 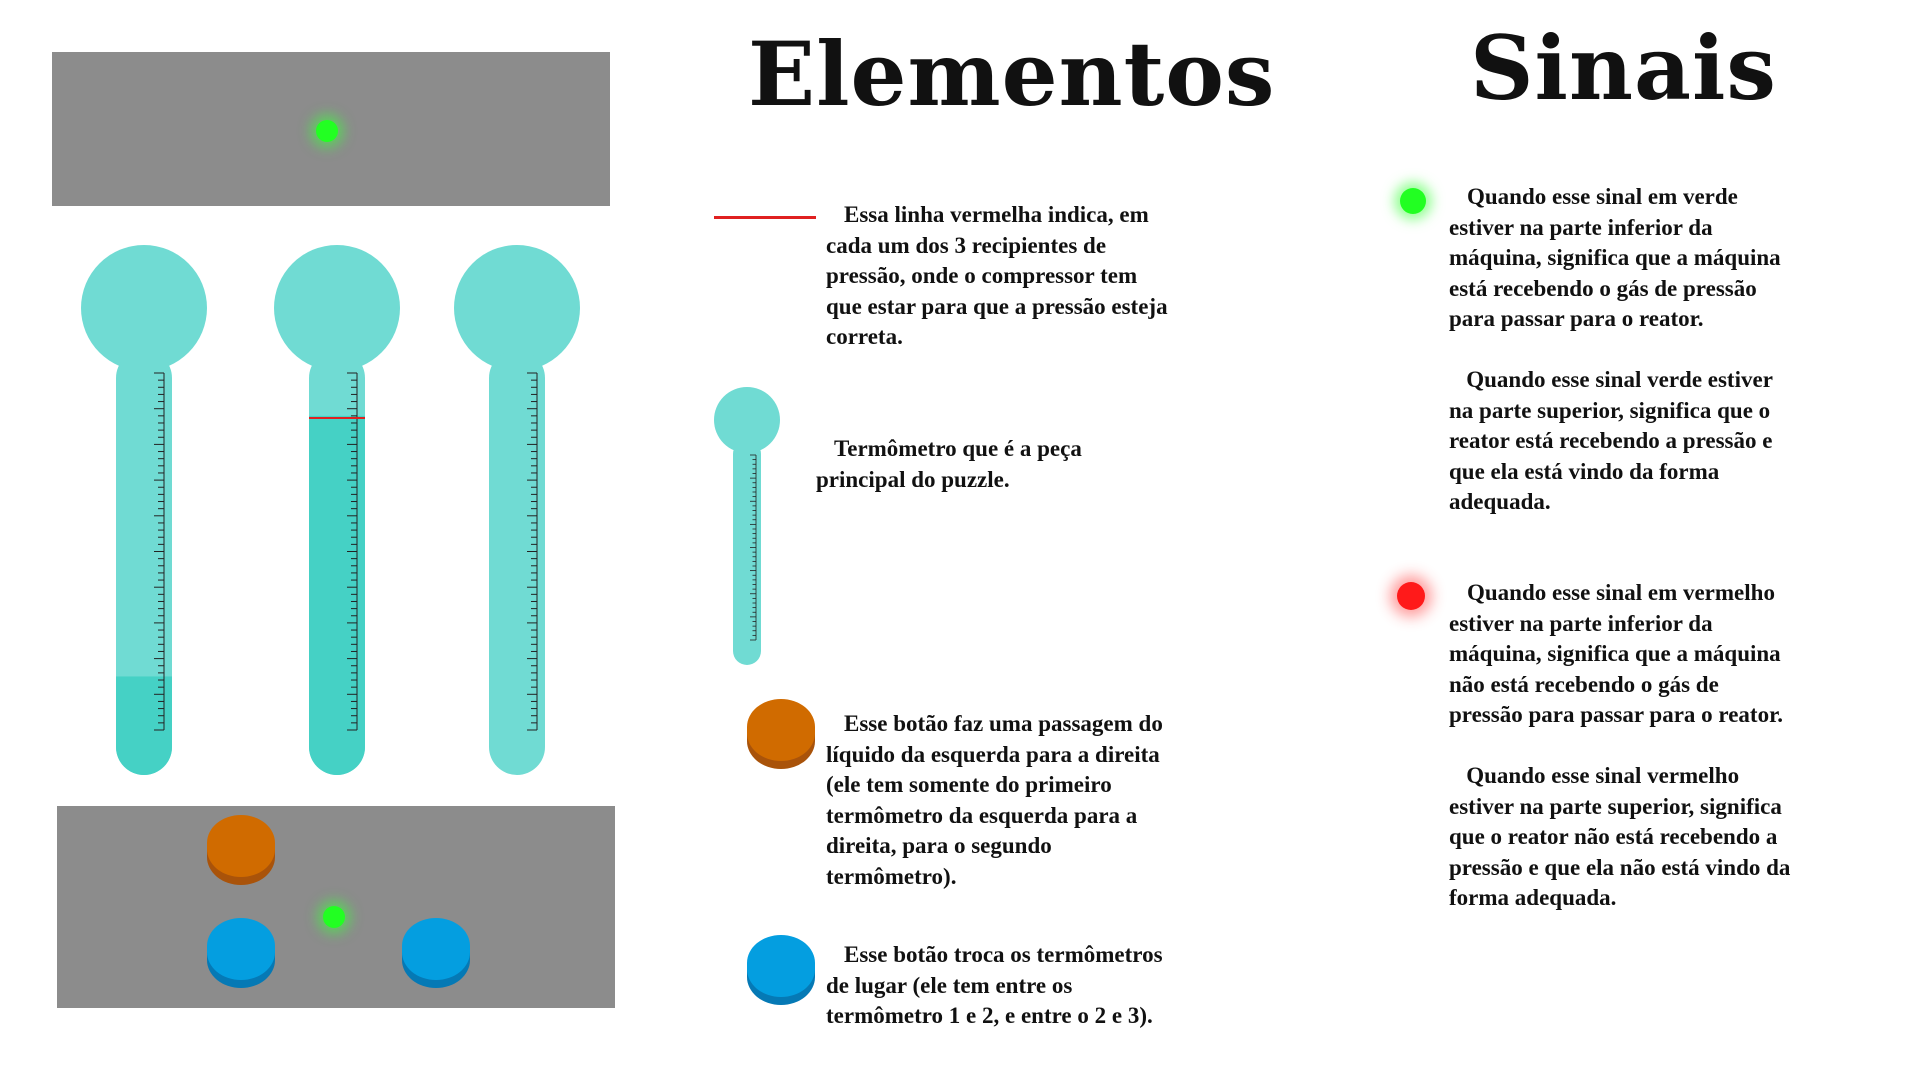 What do you see at coordinates (747, 526) in the screenshot?
I see `thermometer-icon` at bounding box center [747, 526].